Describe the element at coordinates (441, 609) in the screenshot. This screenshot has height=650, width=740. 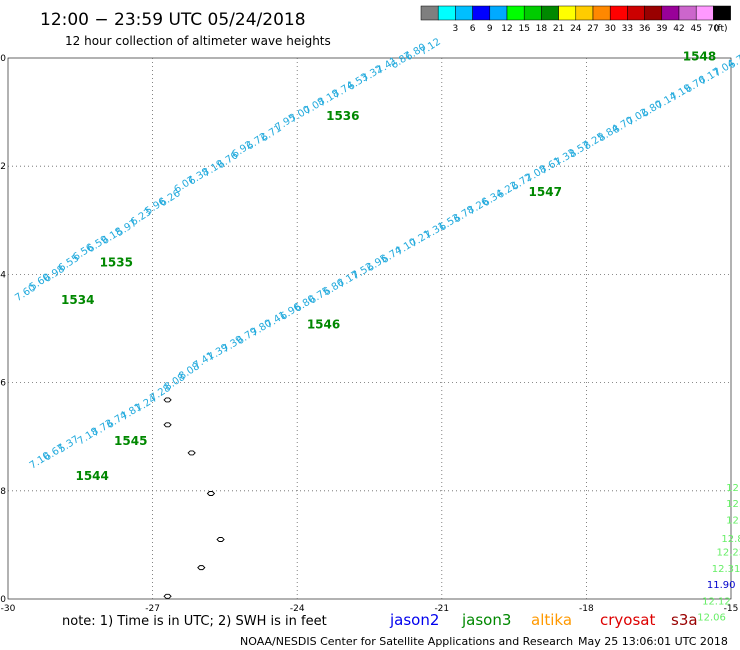
I see `lon-tick-label: -21` at that location.